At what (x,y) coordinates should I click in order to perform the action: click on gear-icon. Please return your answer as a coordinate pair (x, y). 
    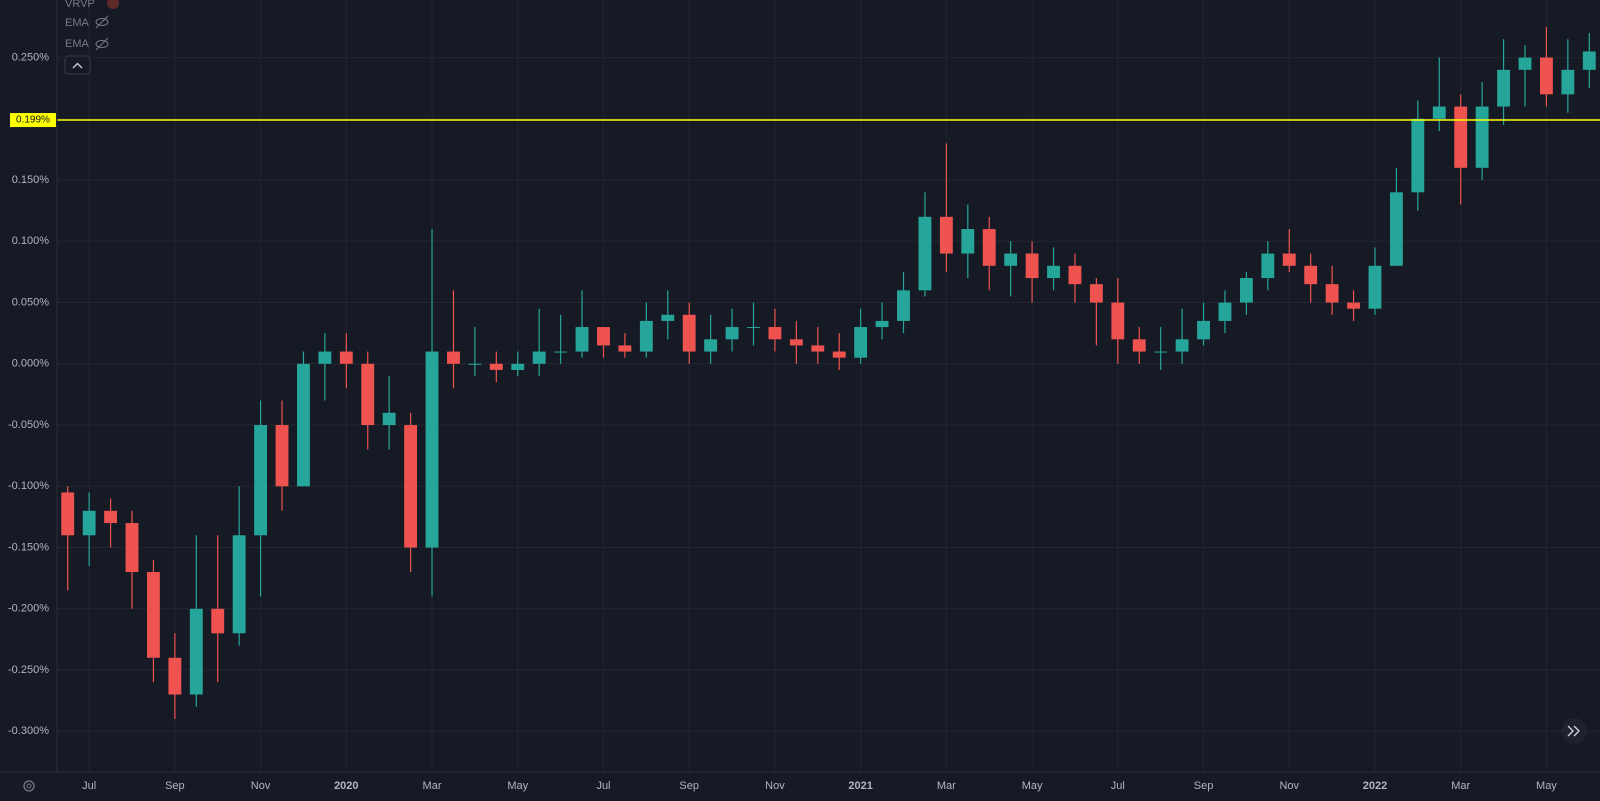
    Looking at the image, I should click on (29, 786).